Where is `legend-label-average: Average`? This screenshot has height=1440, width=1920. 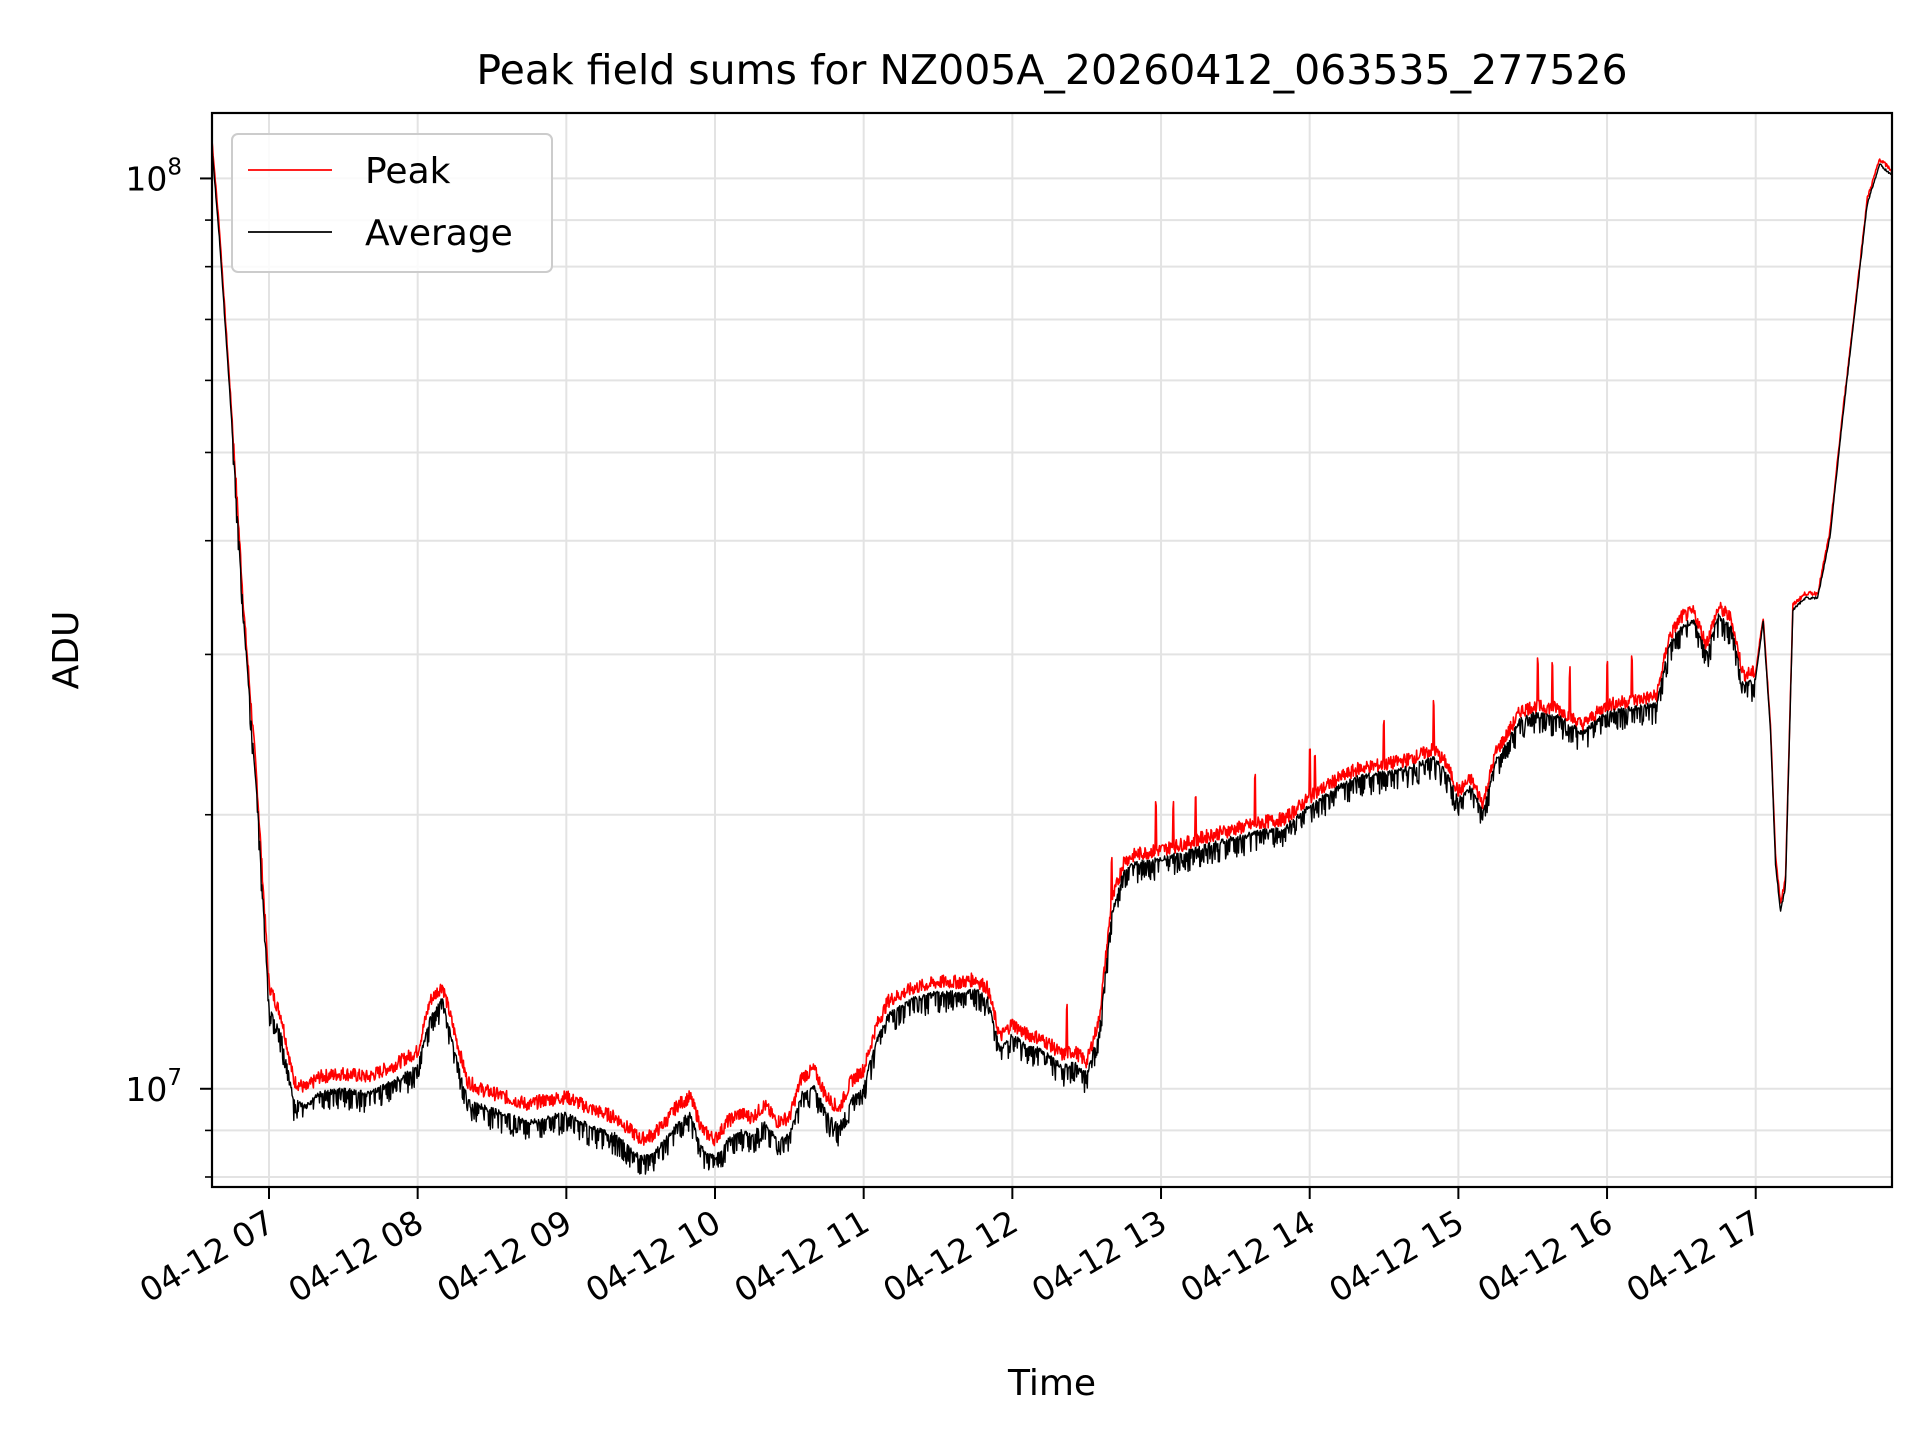 legend-label-average: Average is located at coordinates (439, 233).